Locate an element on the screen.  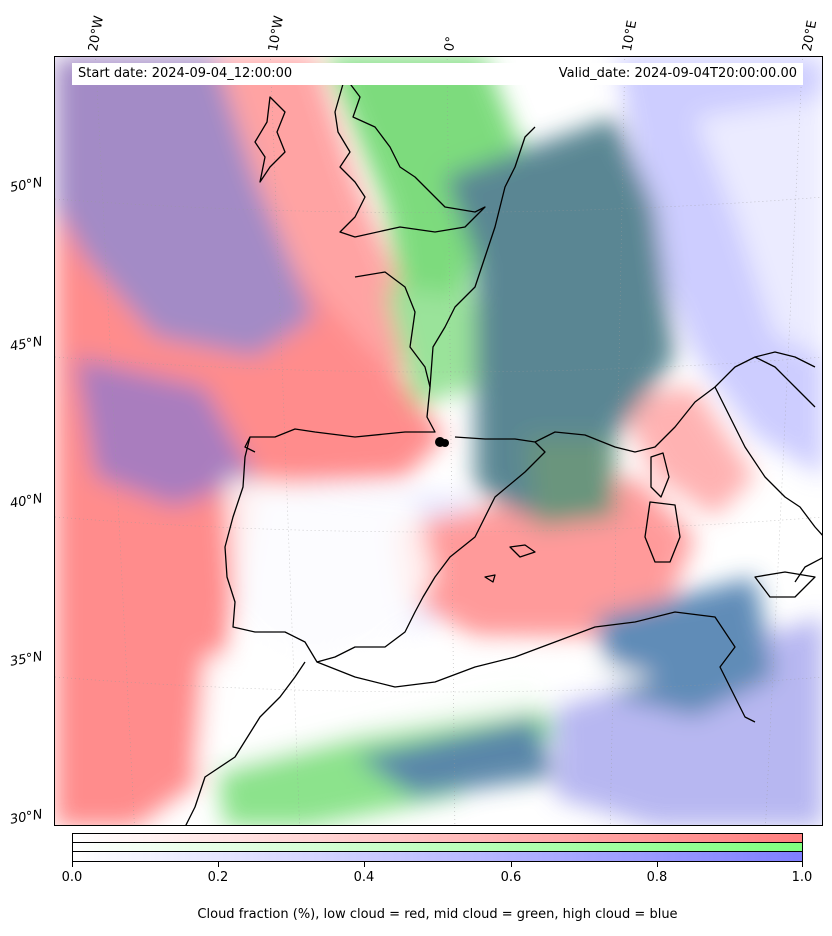
colorbar-tick-label: 0.8 is located at coordinates (657, 877).